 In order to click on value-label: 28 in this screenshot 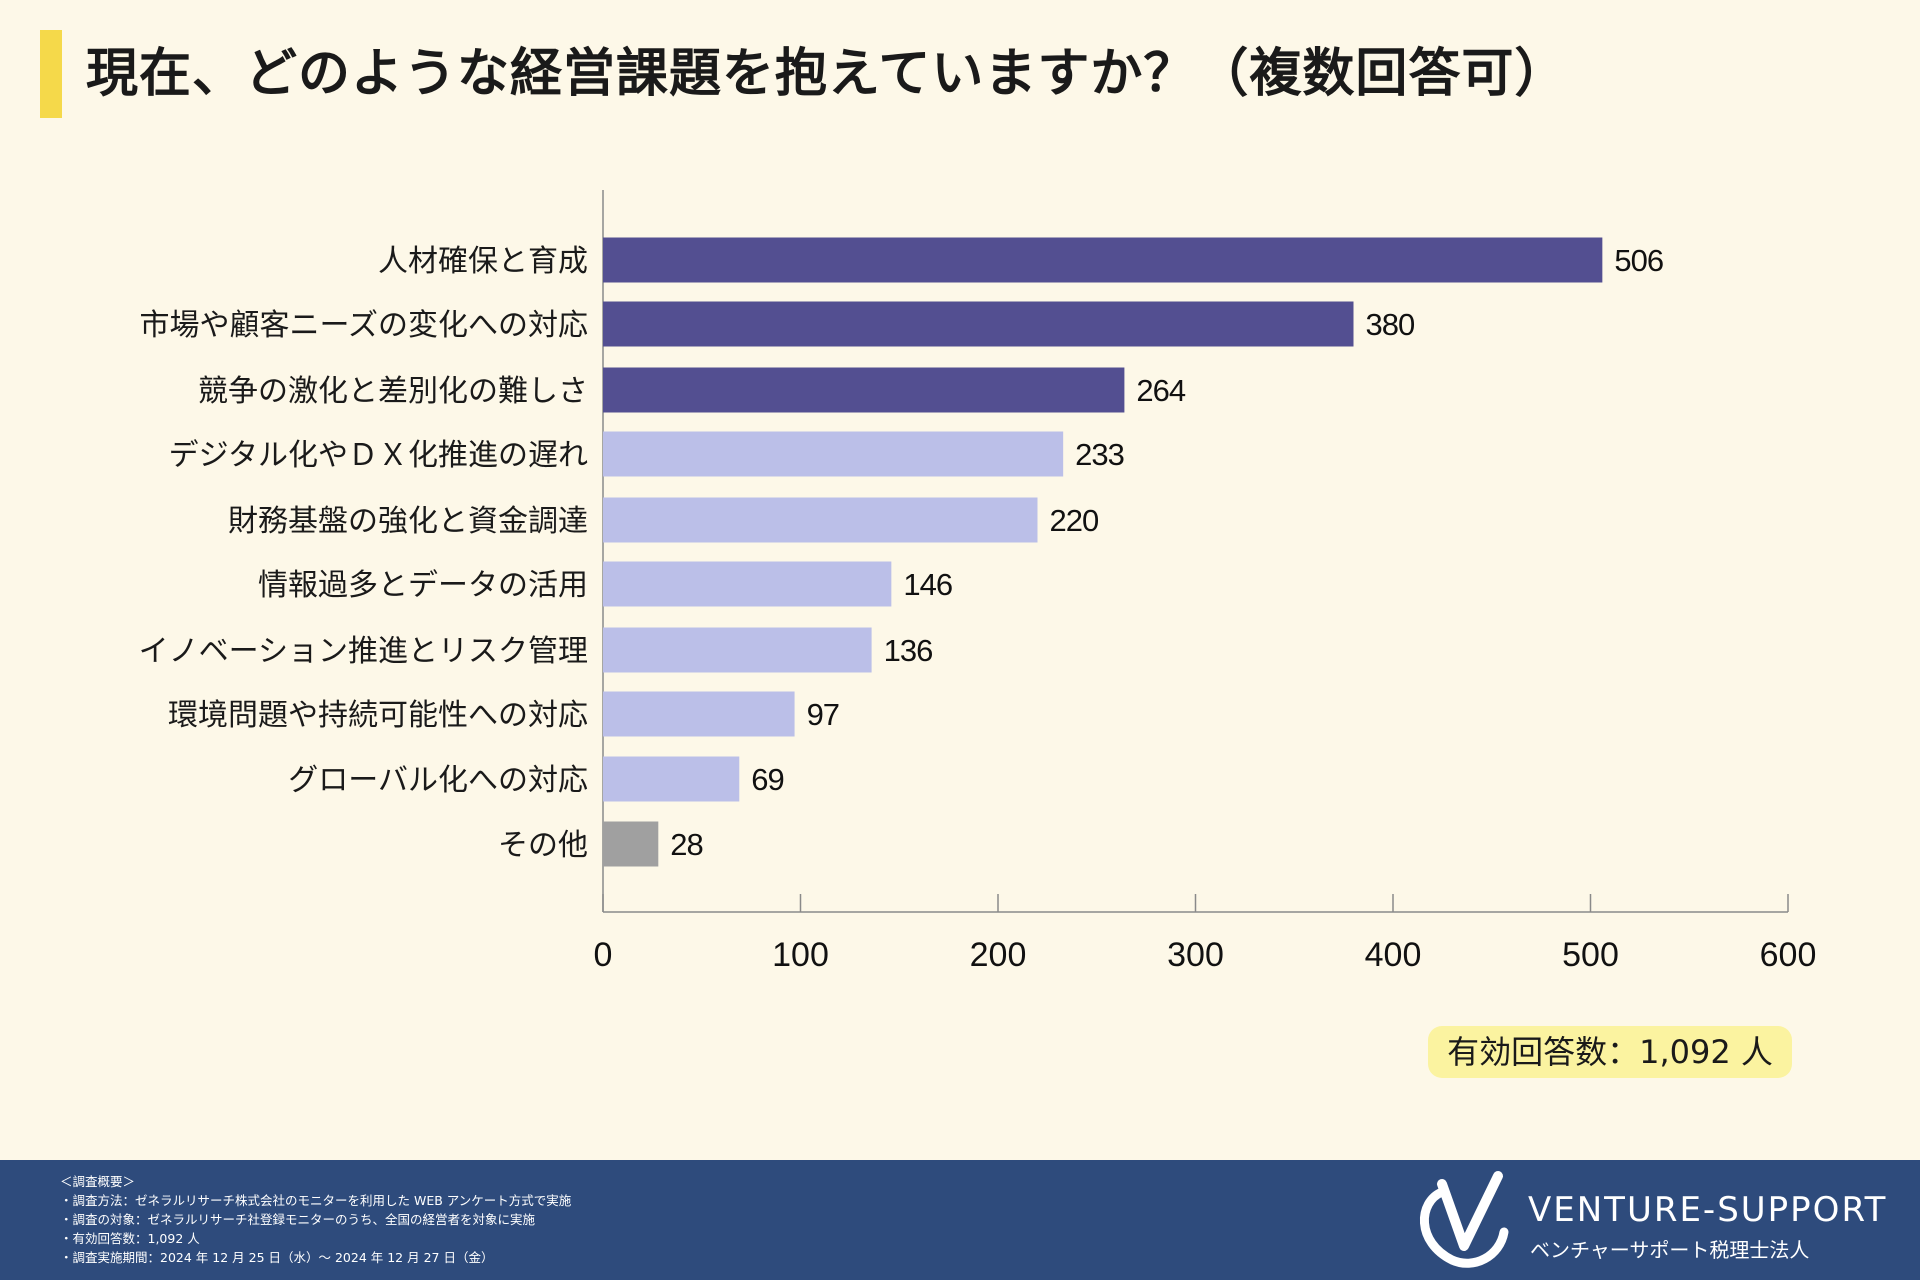, I will do `click(686, 844)`.